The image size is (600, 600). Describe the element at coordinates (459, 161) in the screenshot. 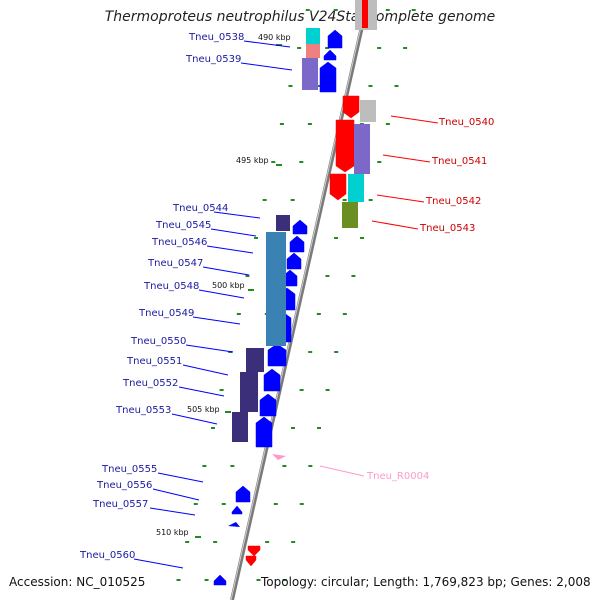

I see `gene-label-tneu_0541: Tneu_0541` at that location.